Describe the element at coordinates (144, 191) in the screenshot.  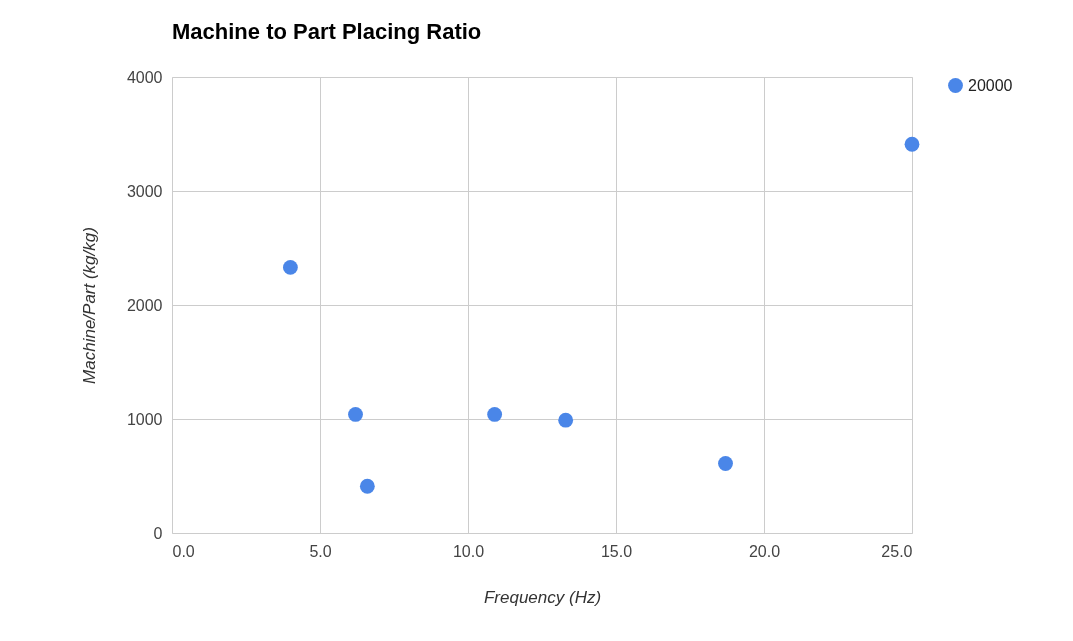
I see `y-tick-label: 3000` at that location.